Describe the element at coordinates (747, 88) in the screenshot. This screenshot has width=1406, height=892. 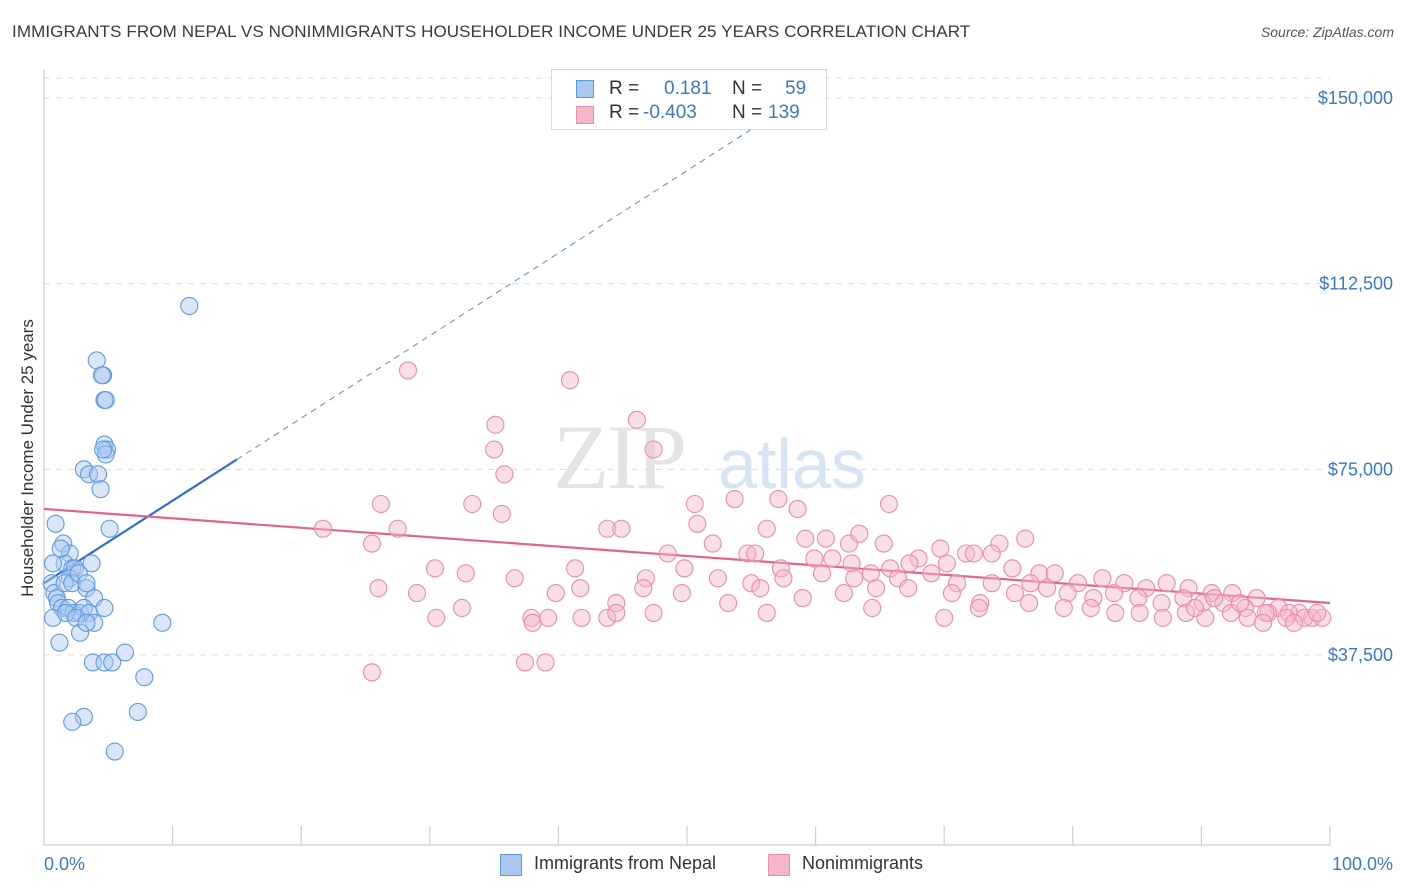
I see `stats-n-label: N =` at that location.